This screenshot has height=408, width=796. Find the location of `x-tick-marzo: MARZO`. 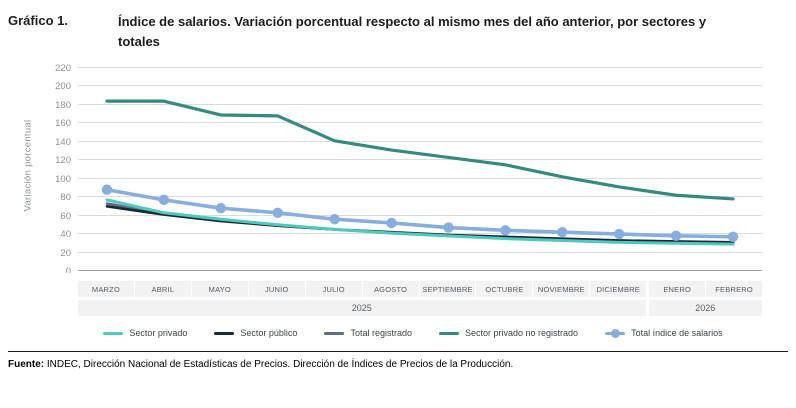

x-tick-marzo: MARZO is located at coordinates (106, 289).